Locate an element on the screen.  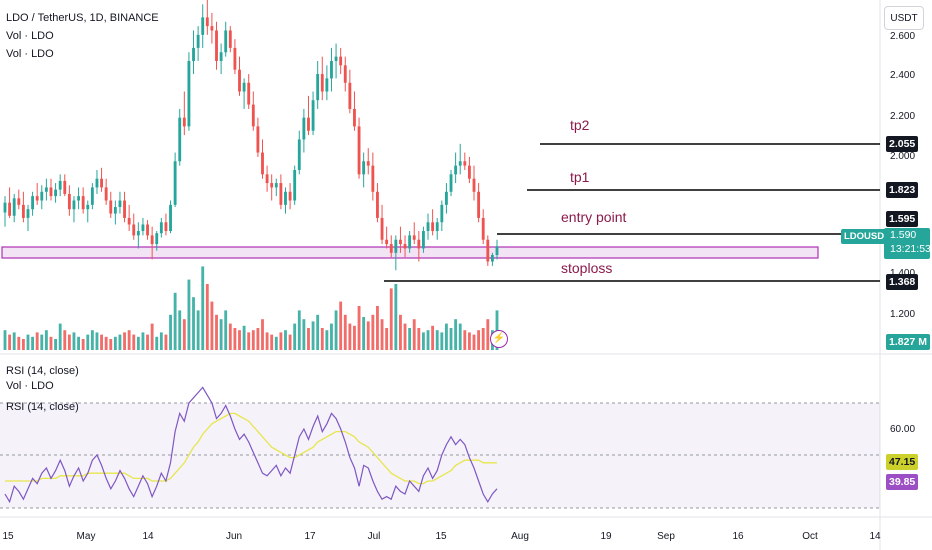
price-axis-tick: 1.400 is located at coordinates (902, 273).